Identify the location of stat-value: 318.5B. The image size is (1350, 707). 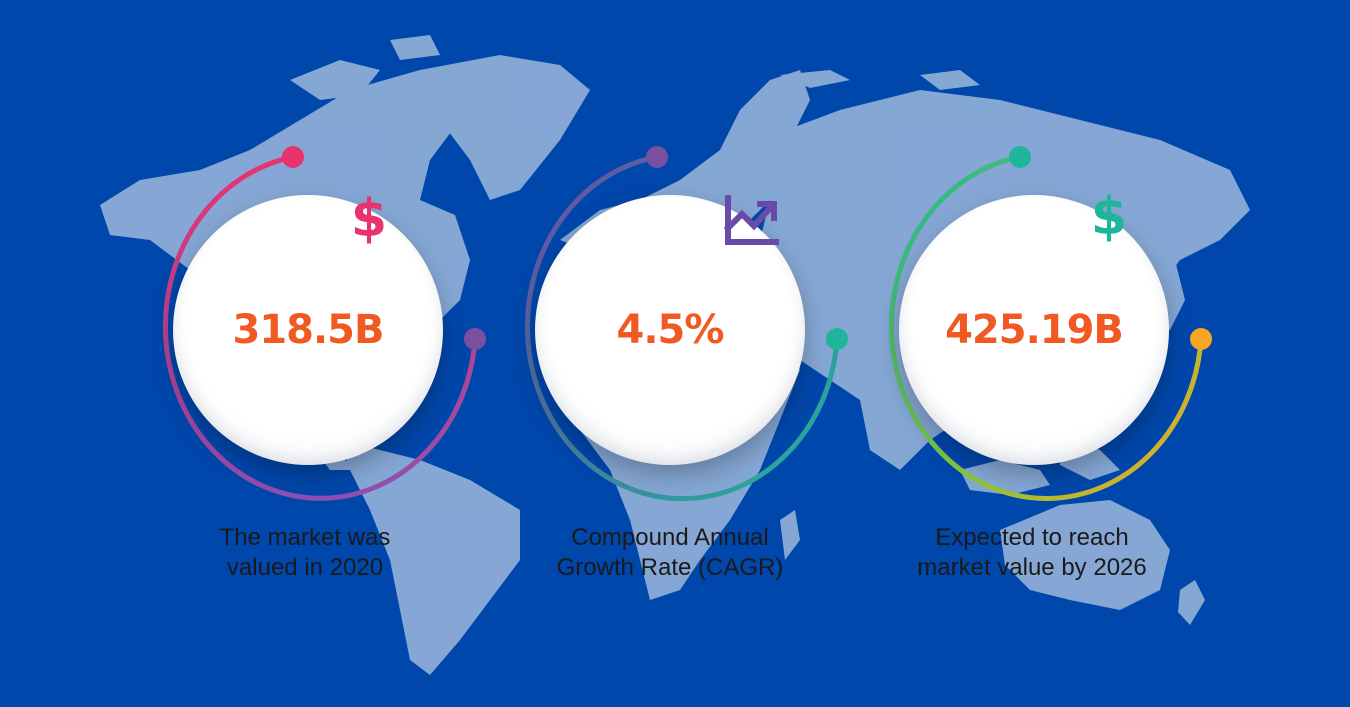
(308, 330).